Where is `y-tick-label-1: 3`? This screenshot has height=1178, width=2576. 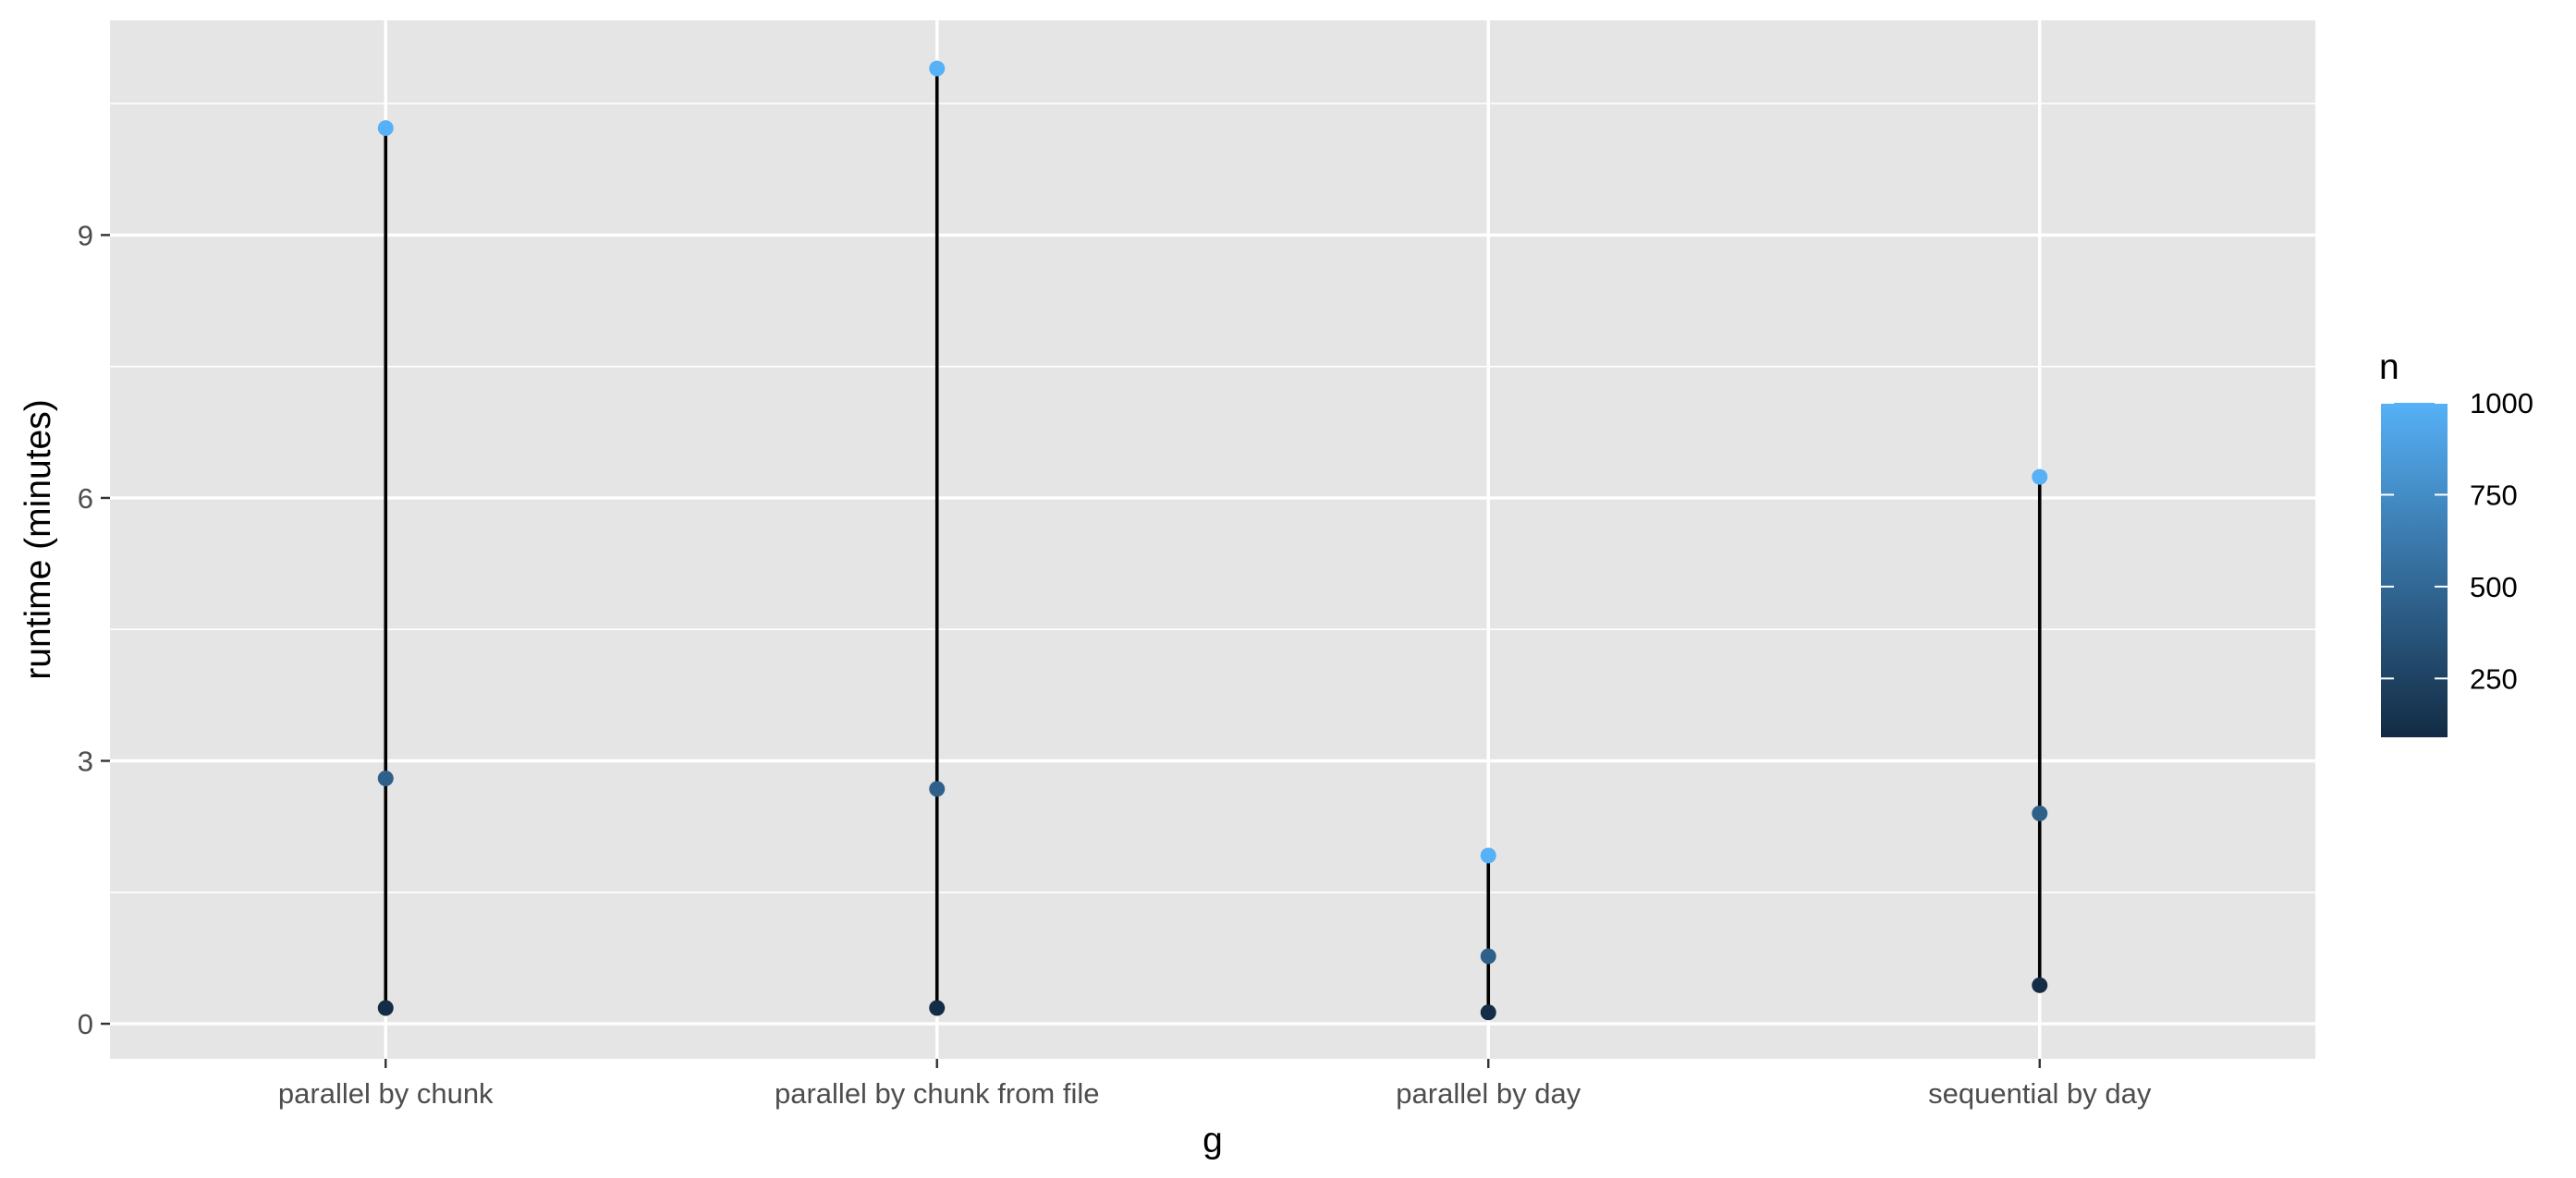 y-tick-label-1: 3 is located at coordinates (85, 762).